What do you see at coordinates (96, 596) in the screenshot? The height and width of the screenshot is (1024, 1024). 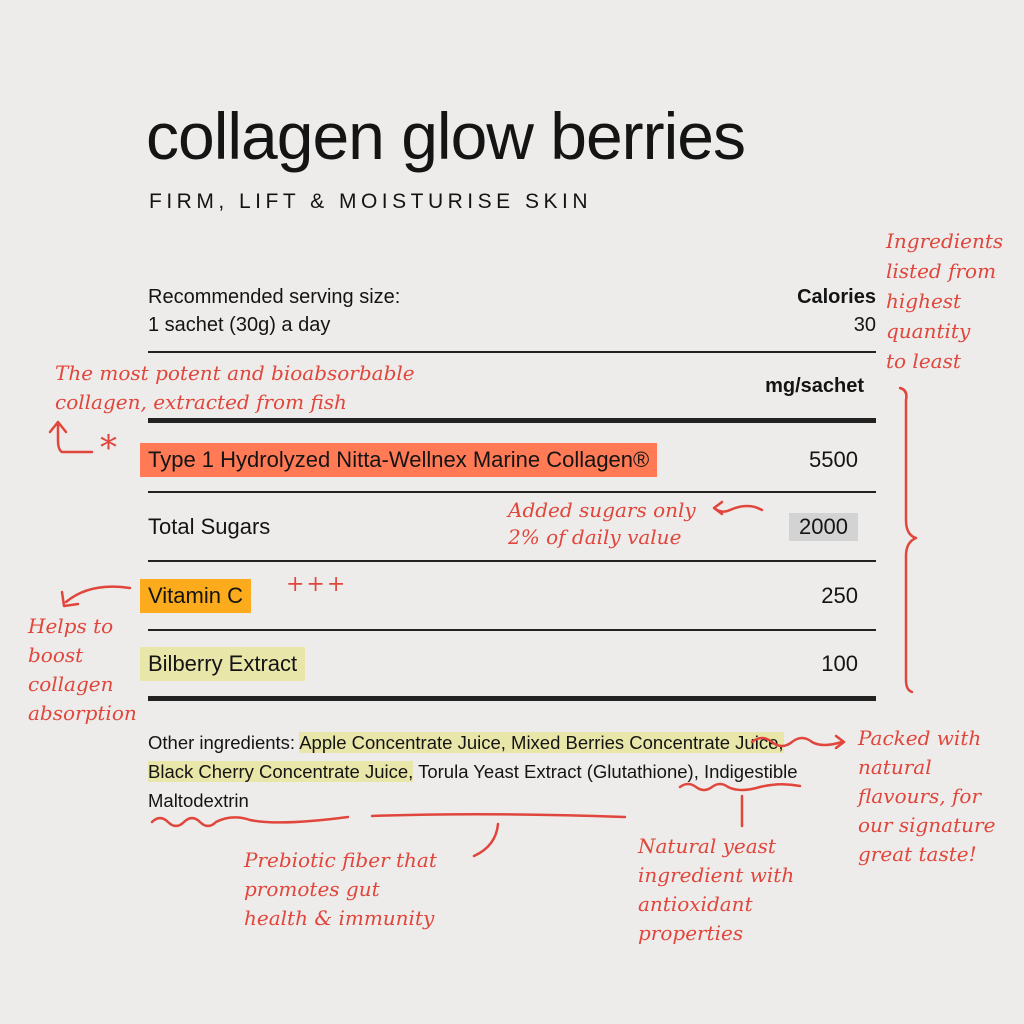 I see `arrow-curved-icon` at bounding box center [96, 596].